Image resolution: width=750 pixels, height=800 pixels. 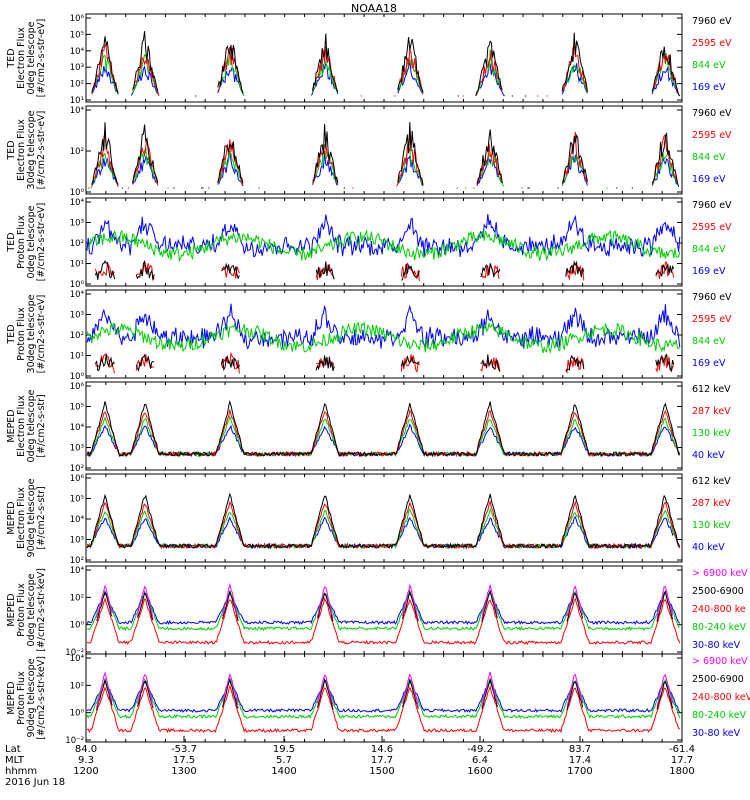 What do you see at coordinates (284, 749) in the screenshot?
I see `footer-lat-value: 19.5` at bounding box center [284, 749].